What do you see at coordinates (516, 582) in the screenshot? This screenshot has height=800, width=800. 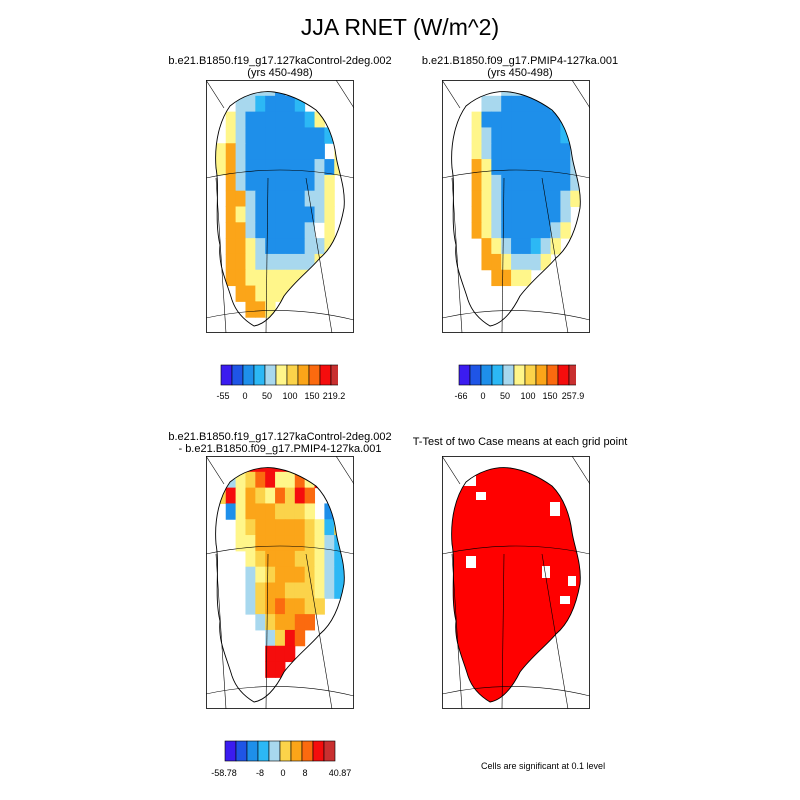 I see `panel-frame` at bounding box center [516, 582].